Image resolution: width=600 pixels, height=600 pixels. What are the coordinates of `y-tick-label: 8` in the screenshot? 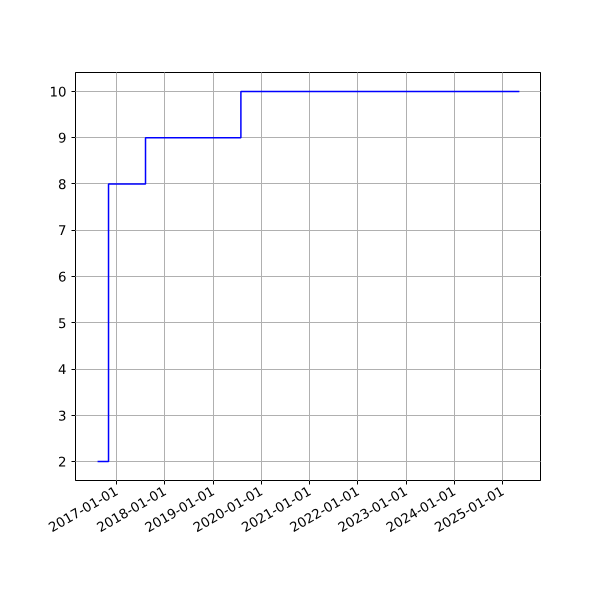 It's located at (62, 185).